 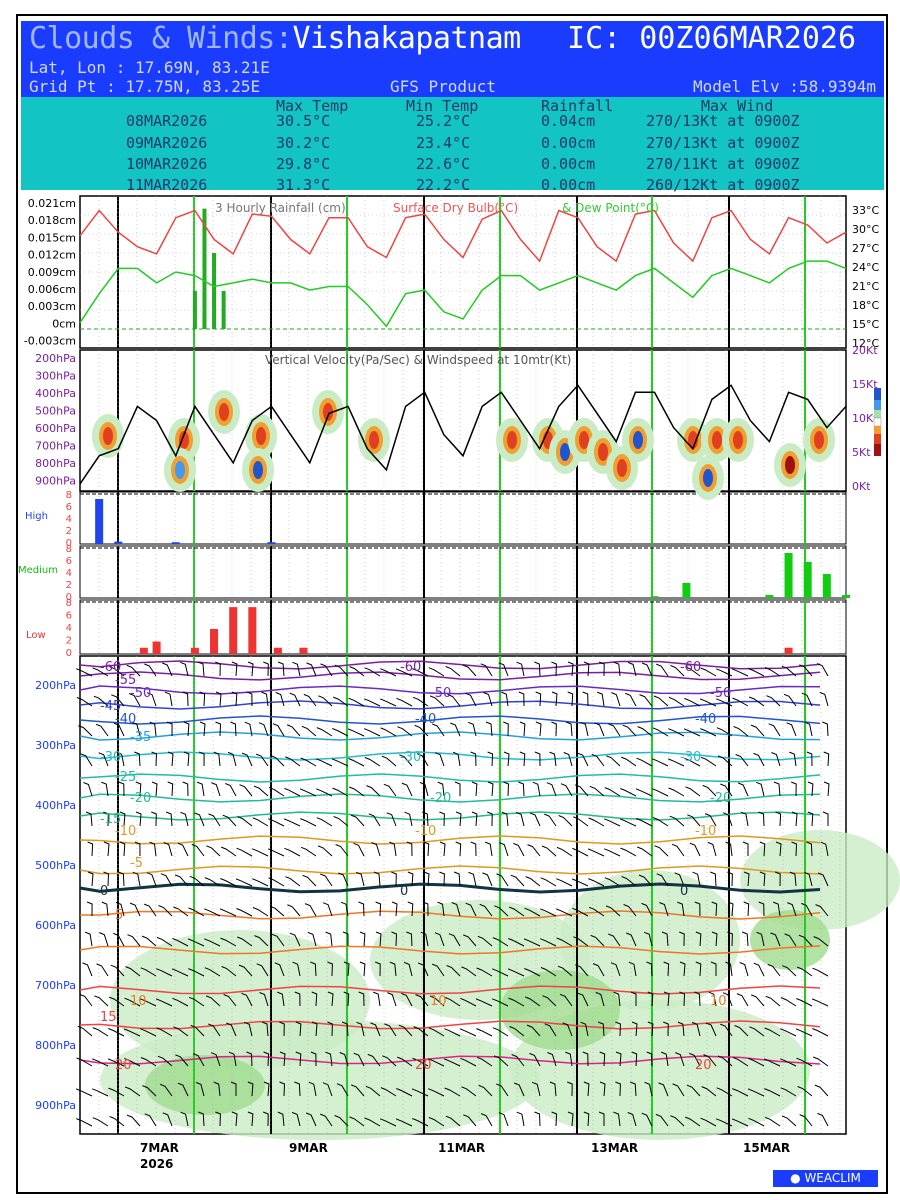 I want to click on temp-label: -30, so click(x=410, y=757).